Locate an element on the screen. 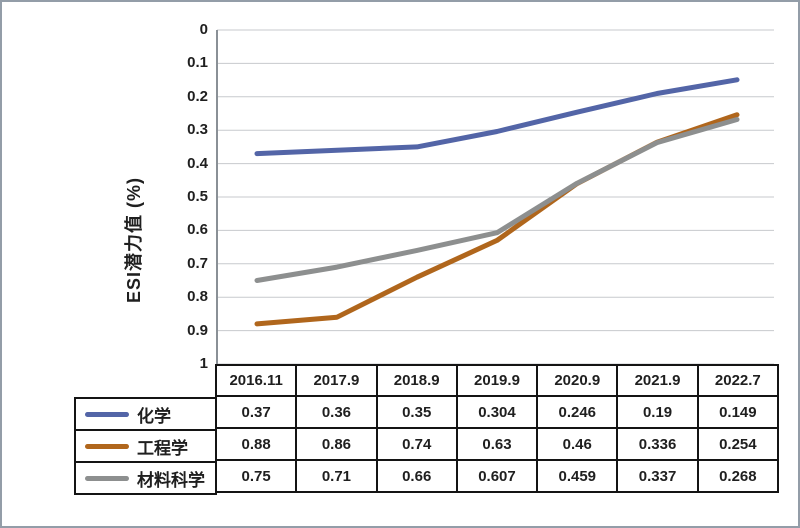 Image resolution: width=800 pixels, height=528 pixels. legend-label: 材料科学 is located at coordinates (171, 480).